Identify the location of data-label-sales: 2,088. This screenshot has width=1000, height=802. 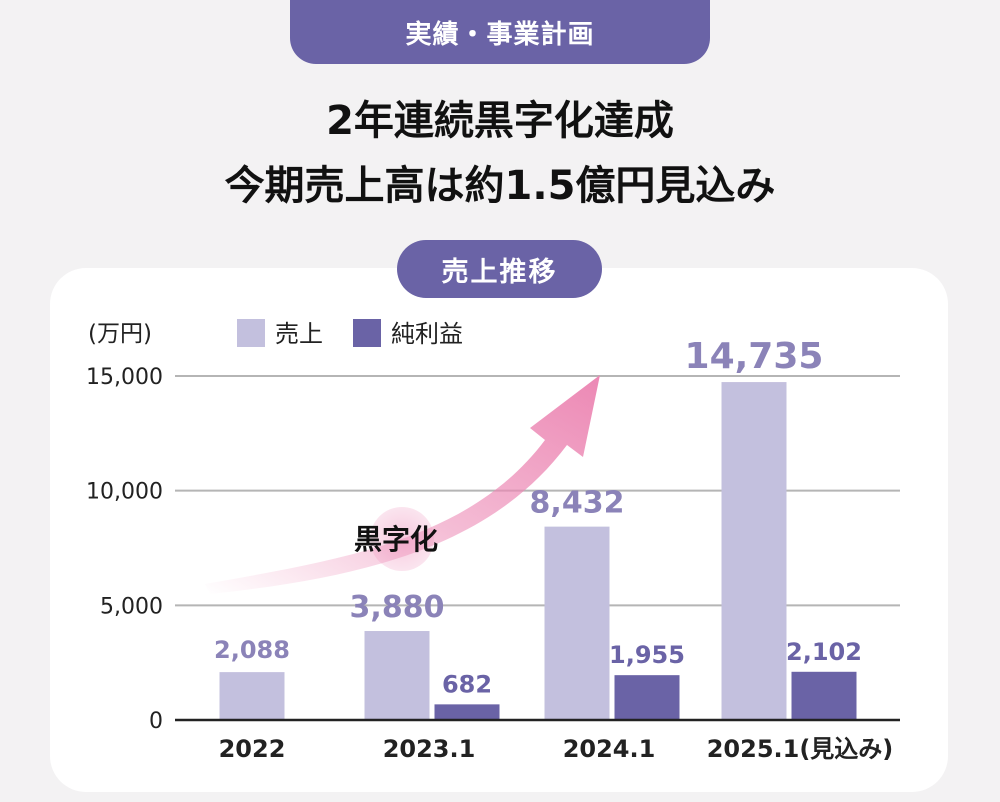
(252, 650).